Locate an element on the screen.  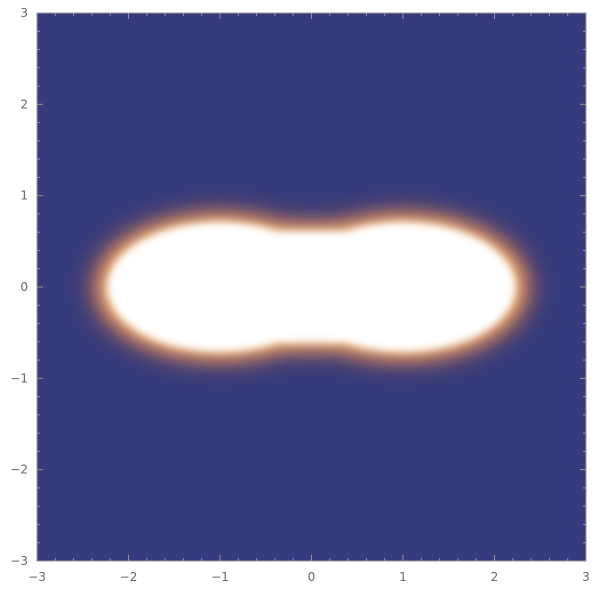
x-tick-label: −3 is located at coordinates (37, 577).